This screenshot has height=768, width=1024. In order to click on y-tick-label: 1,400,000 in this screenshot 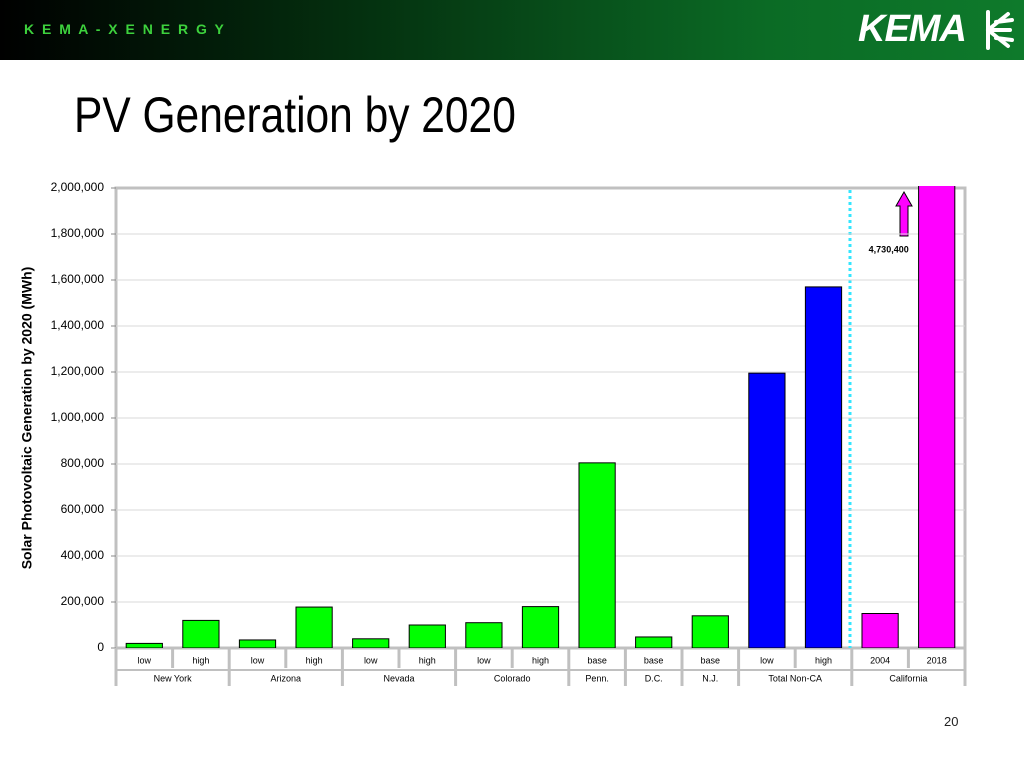, I will do `click(78, 325)`.